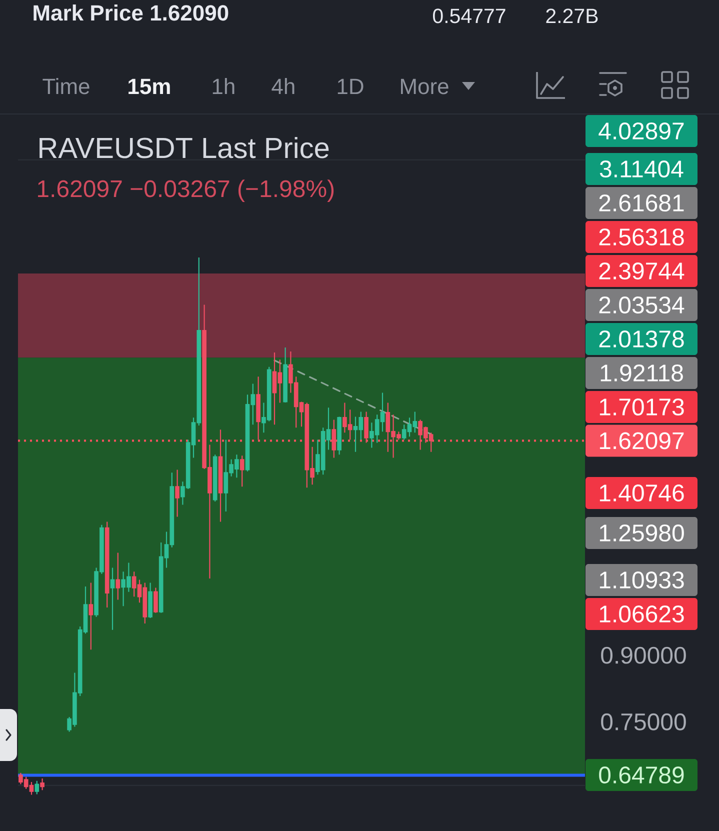  What do you see at coordinates (641, 373) in the screenshot?
I see `text: 1.92118` at bounding box center [641, 373].